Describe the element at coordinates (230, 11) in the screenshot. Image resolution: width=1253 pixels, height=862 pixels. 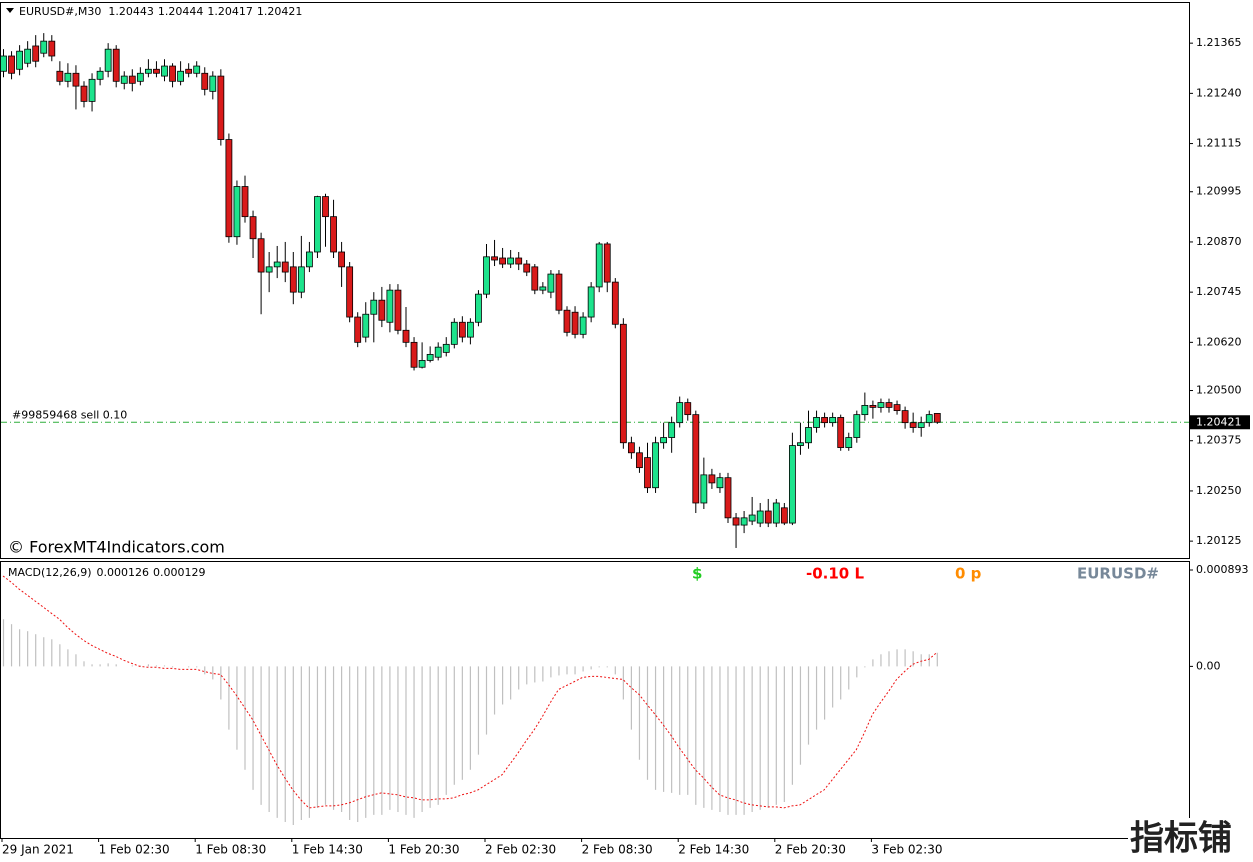
I see `header-low: 1.20417` at that location.